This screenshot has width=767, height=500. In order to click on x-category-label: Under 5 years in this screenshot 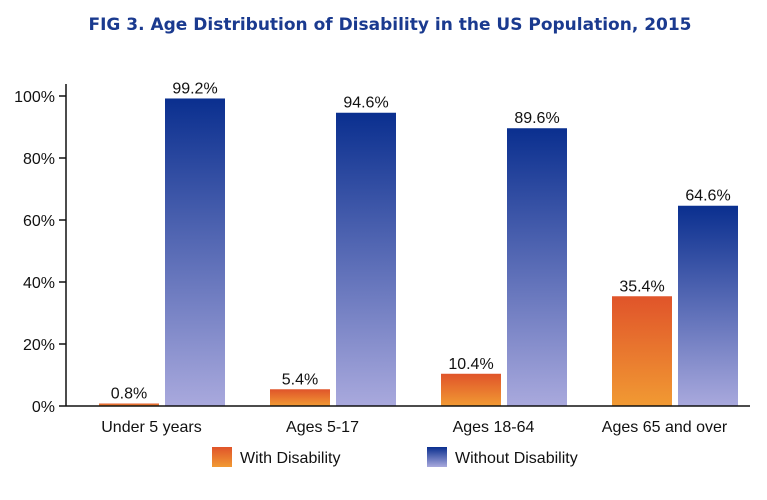, I will do `click(151, 427)`.